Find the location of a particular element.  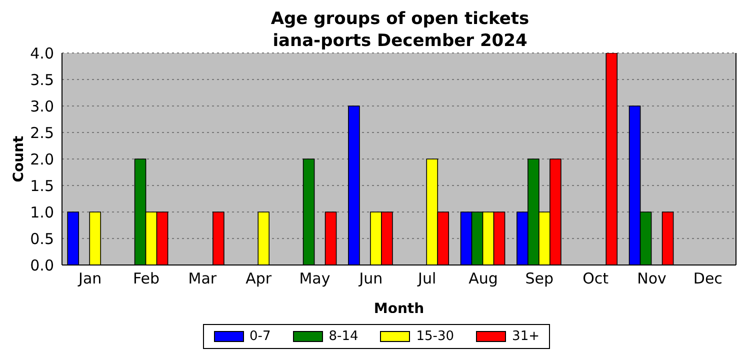

x-tick-label: Dec is located at coordinates (707, 279).